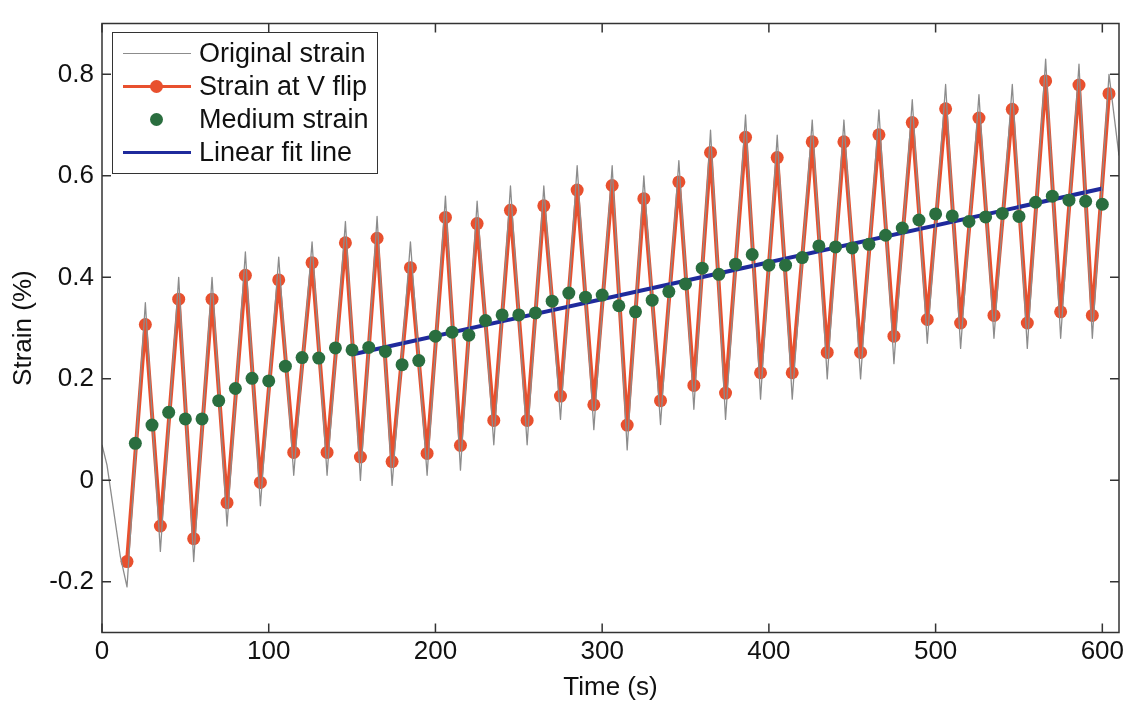  What do you see at coordinates (276, 152) in the screenshot?
I see `legend-label: Linear fit line` at bounding box center [276, 152].